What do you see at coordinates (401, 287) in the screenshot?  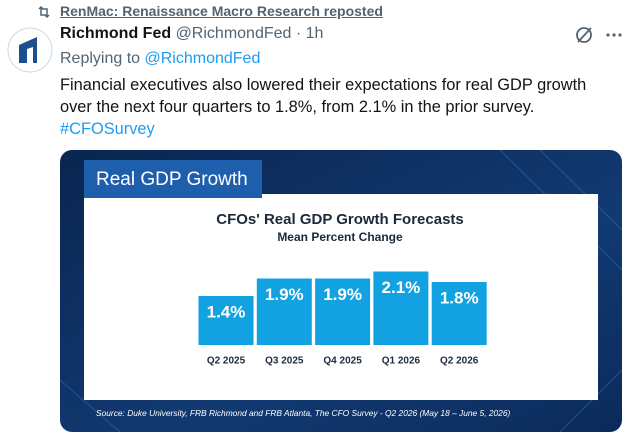 I see `value-label: 2.1%` at bounding box center [401, 287].